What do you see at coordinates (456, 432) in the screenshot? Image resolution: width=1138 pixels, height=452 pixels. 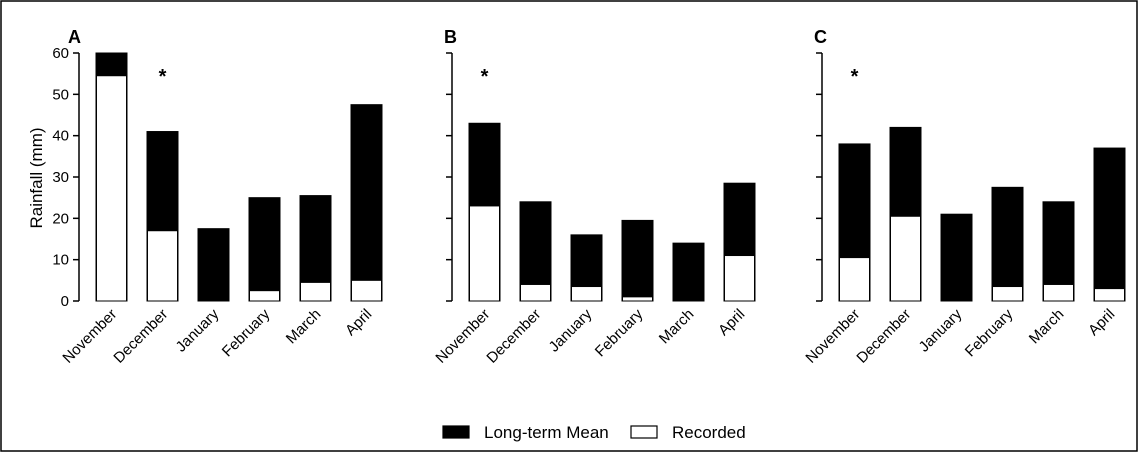 I see `legend-swatch-long-term-mean` at bounding box center [456, 432].